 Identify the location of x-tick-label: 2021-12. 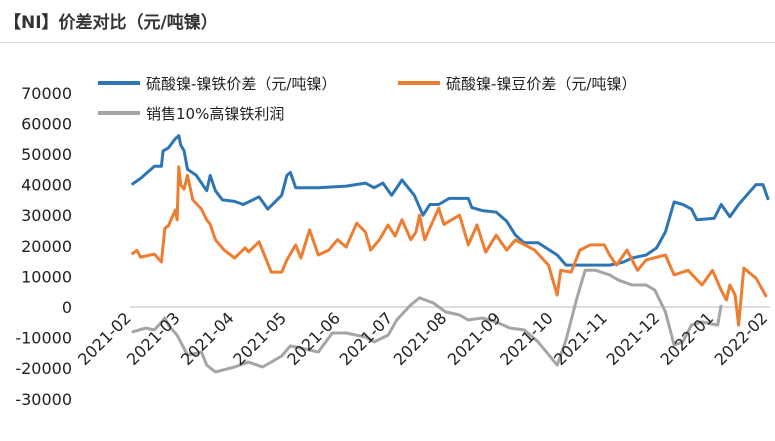
(633, 338).